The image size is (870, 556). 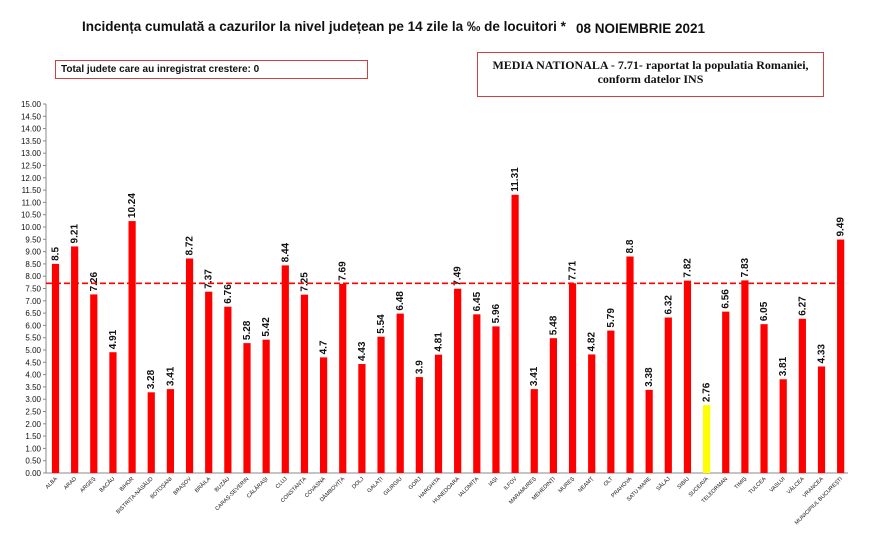 I want to click on bar-value-label: 7.25, so click(x=304, y=282).